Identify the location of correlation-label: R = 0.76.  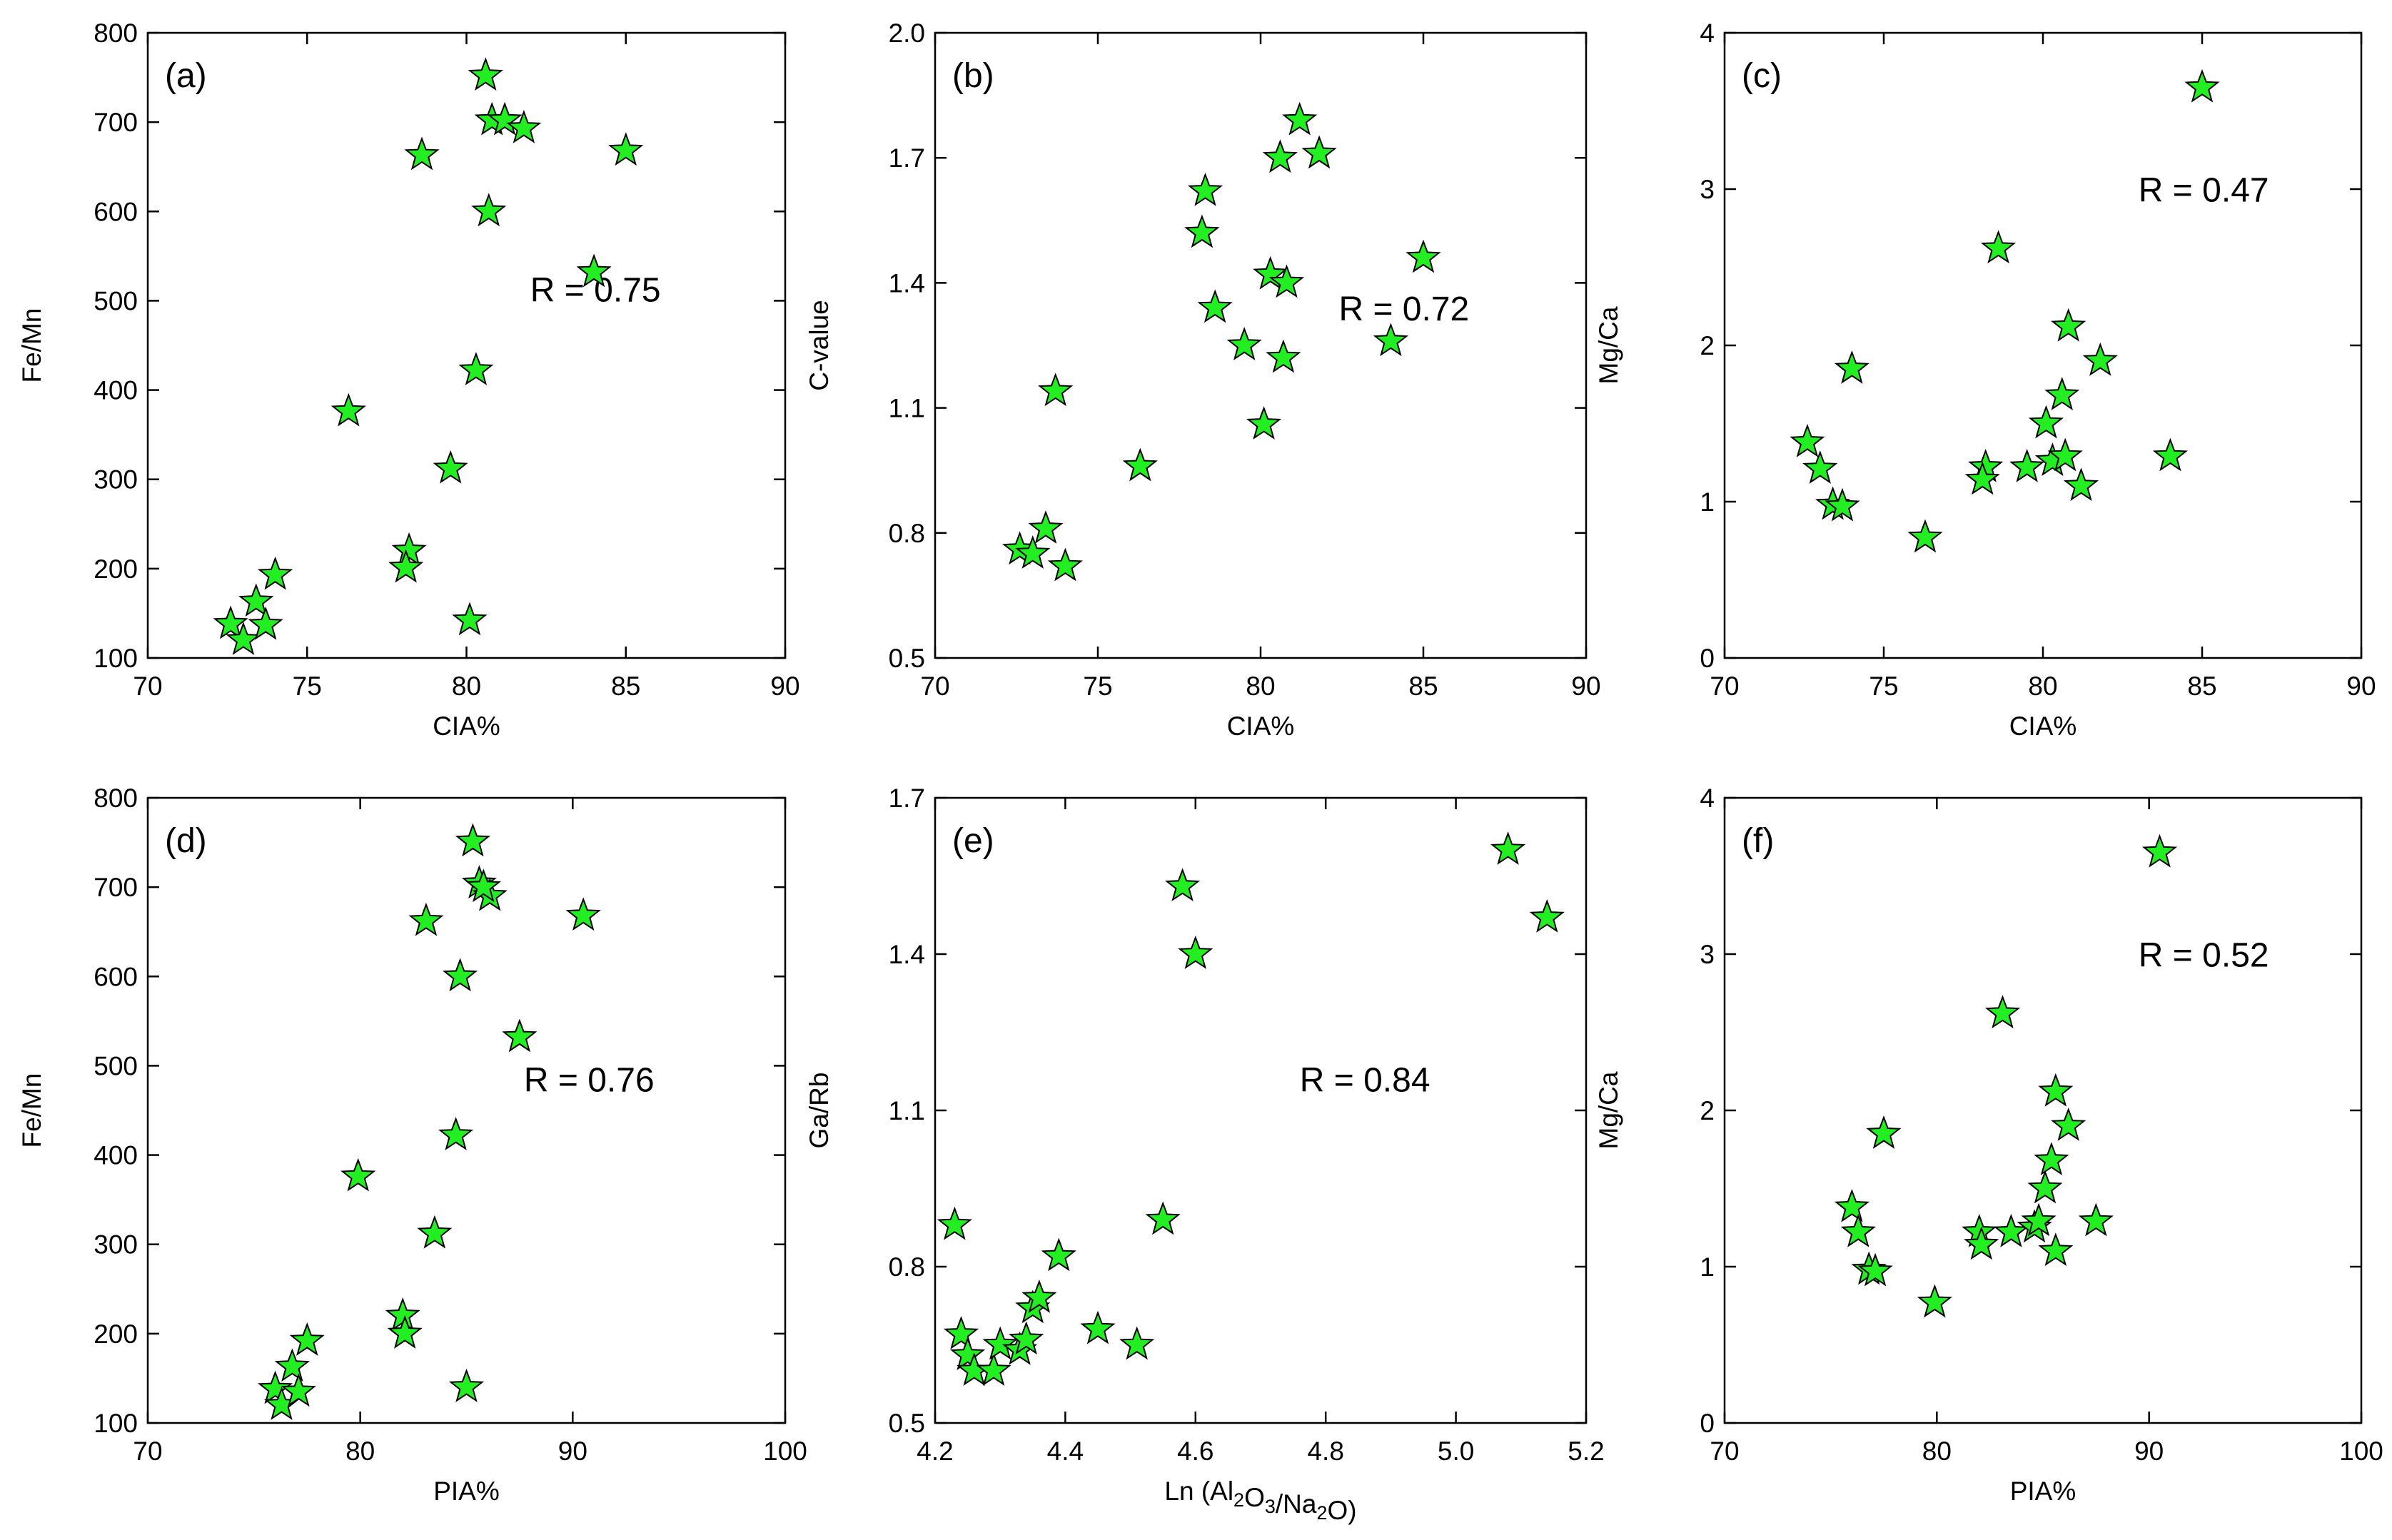
(589, 1081).